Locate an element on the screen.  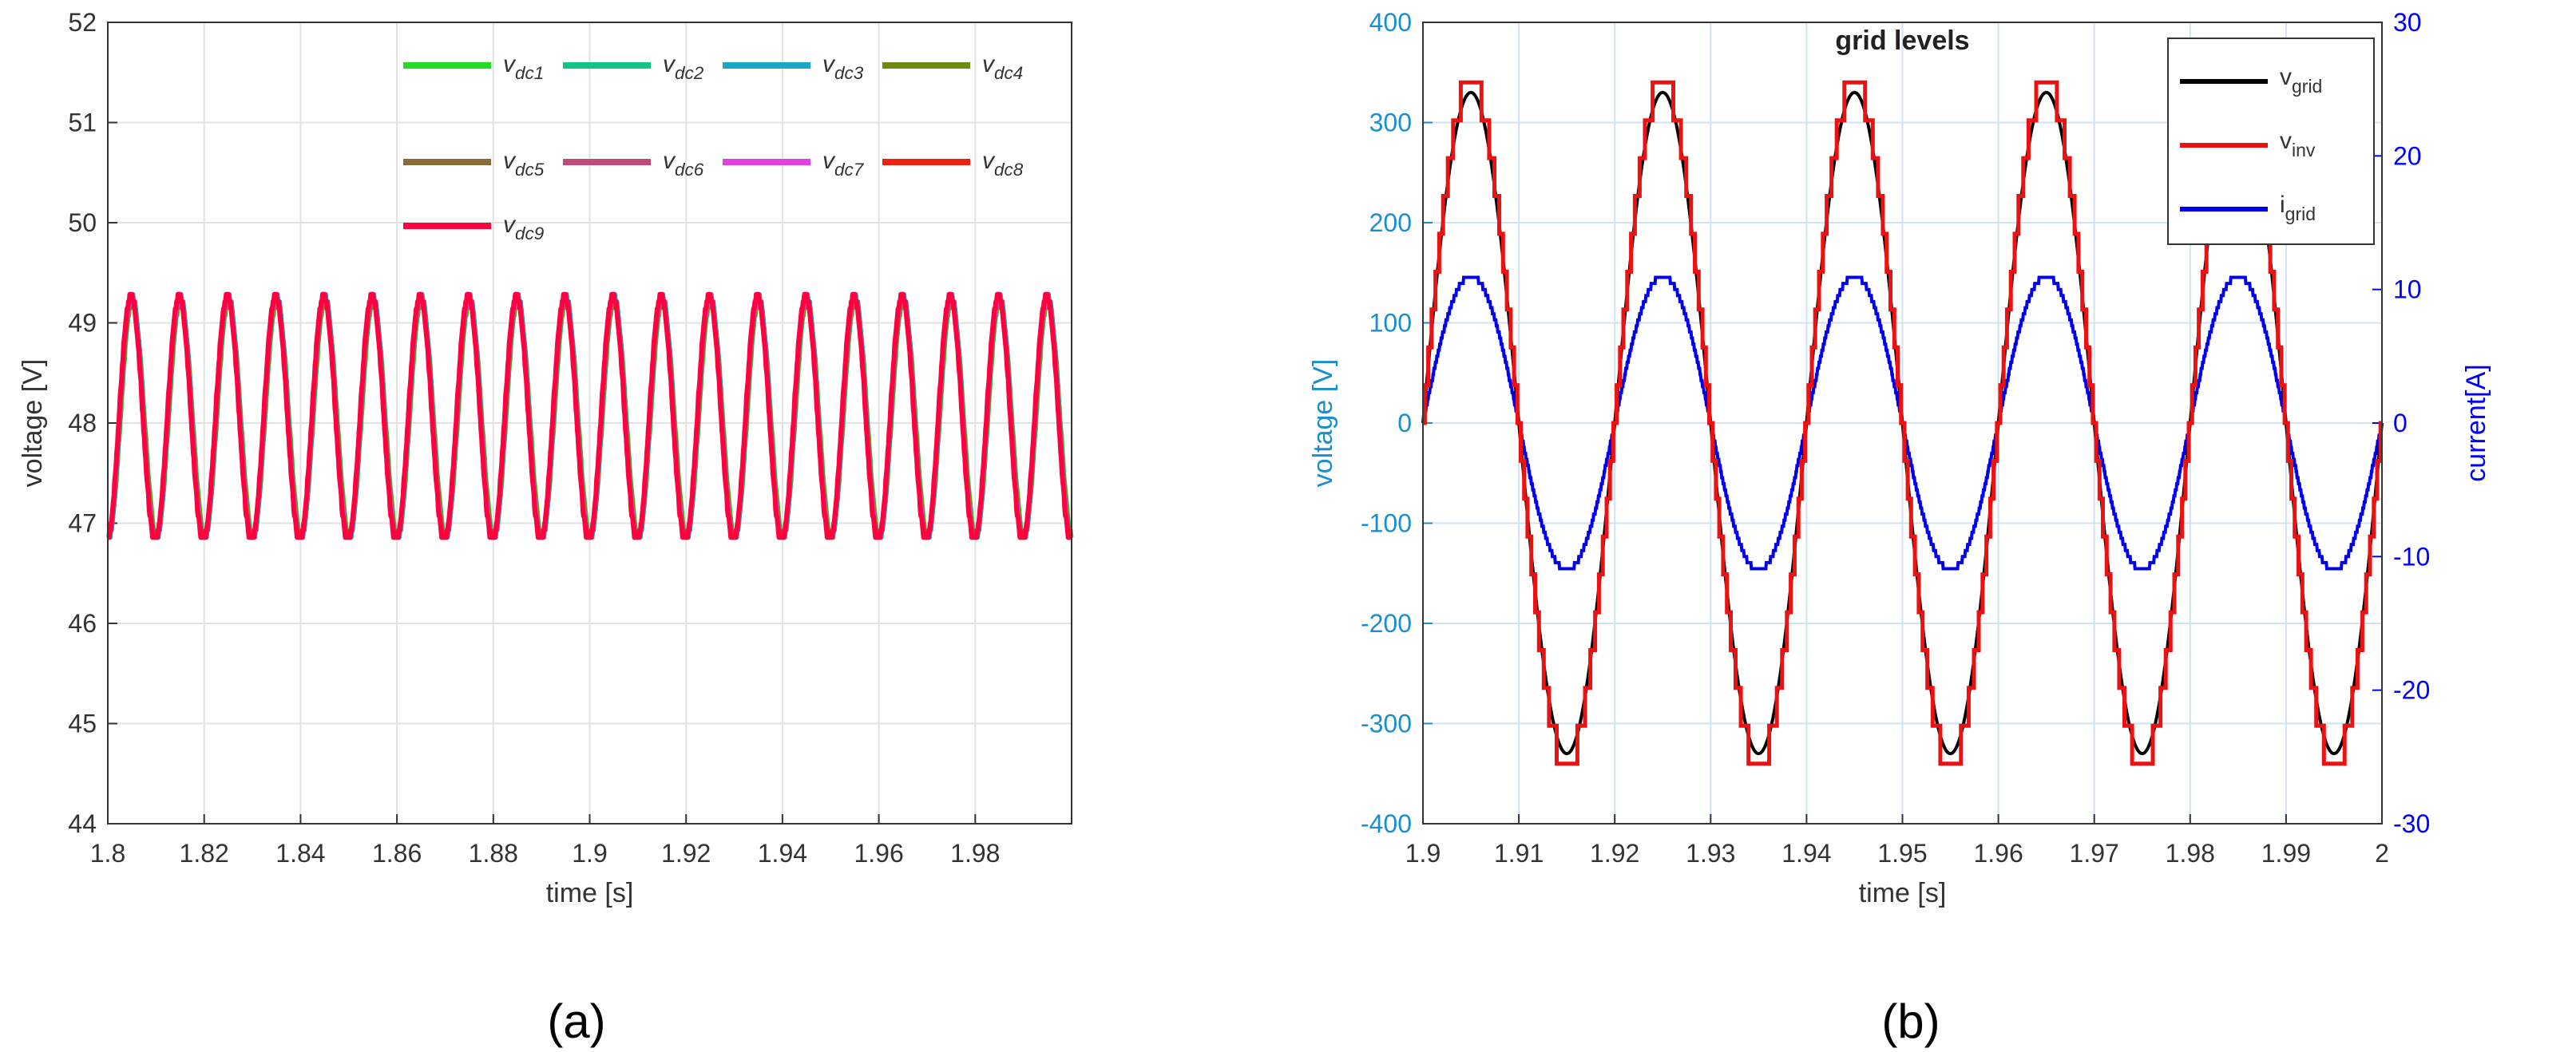
y-axis-label-a: voltage [V] is located at coordinates (33, 424).